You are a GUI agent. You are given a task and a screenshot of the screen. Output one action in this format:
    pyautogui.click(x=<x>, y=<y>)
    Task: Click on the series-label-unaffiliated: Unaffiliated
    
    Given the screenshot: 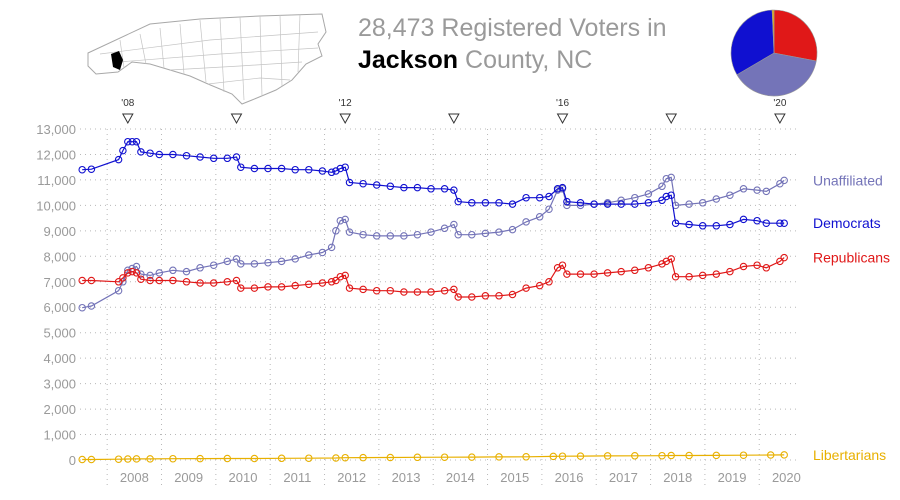 What is the action you would take?
    pyautogui.click(x=848, y=180)
    